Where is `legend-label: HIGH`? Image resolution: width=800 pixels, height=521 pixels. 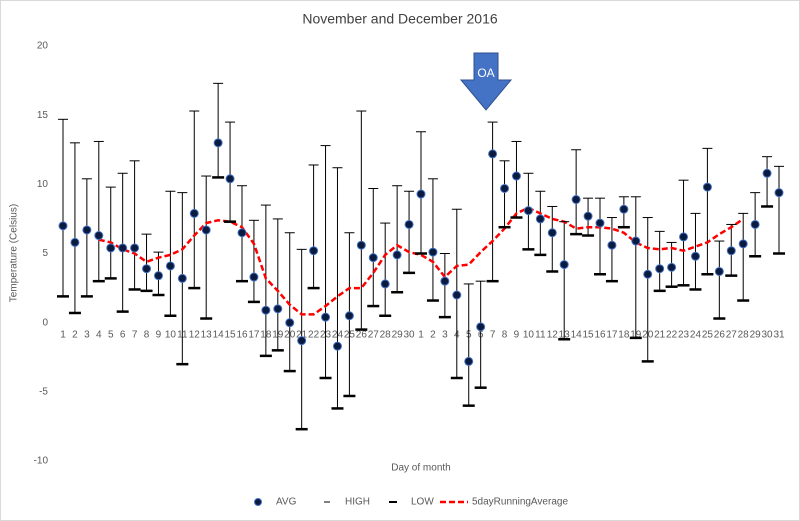 legend-label: HIGH is located at coordinates (357, 502).